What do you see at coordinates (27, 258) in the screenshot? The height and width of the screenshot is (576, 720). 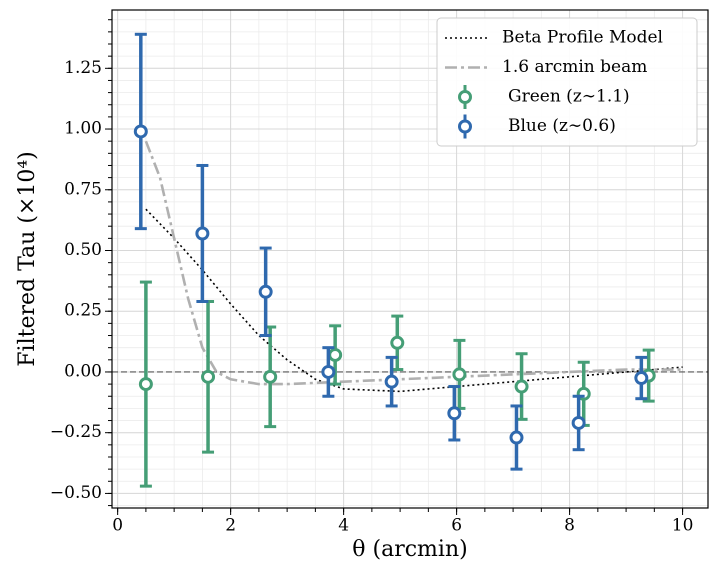 I see `y-axis-label: Filtered Tau (×10⁴)` at bounding box center [27, 258].